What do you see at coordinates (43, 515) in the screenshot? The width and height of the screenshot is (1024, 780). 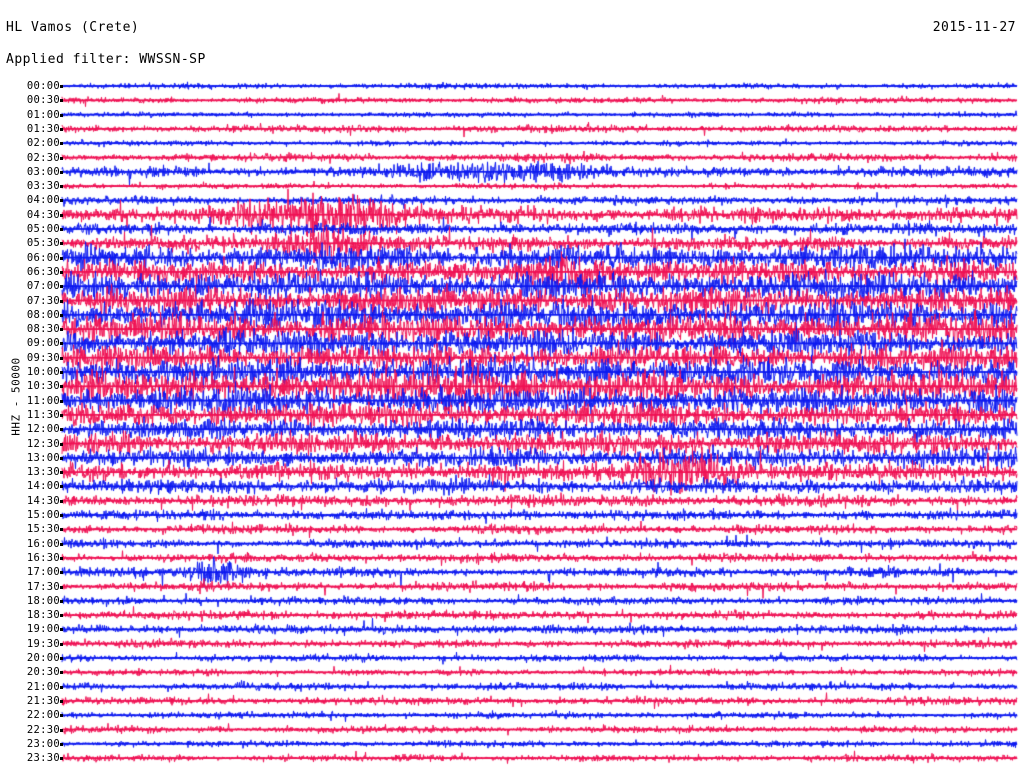 I see `time-axis-label: 15:00` at bounding box center [43, 515].